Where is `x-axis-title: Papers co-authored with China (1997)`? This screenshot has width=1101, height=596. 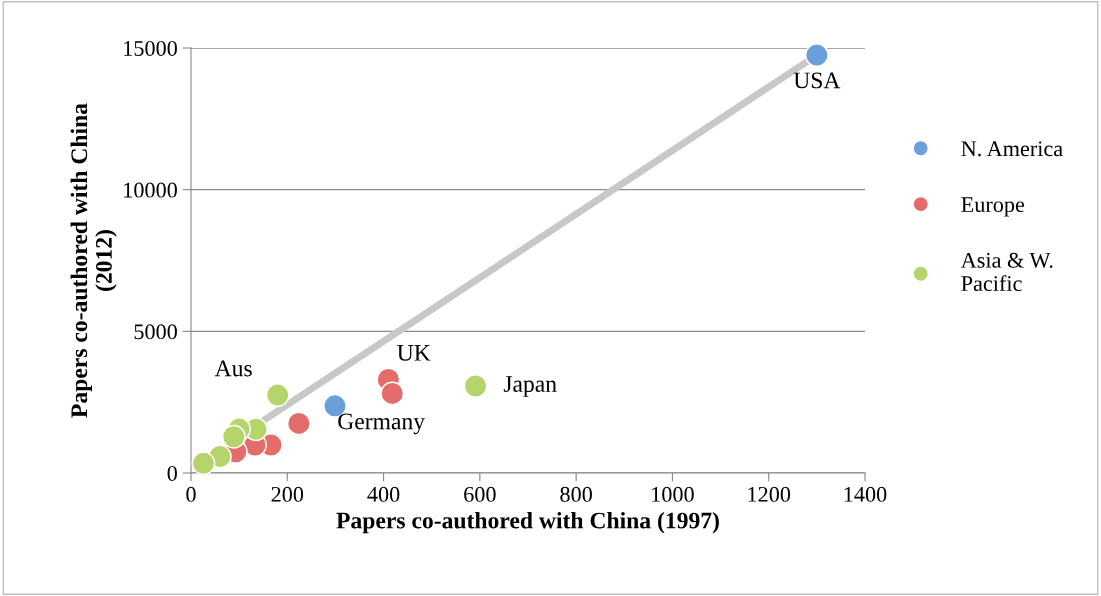 x-axis-title: Papers co-authored with China (1997) is located at coordinates (527, 522).